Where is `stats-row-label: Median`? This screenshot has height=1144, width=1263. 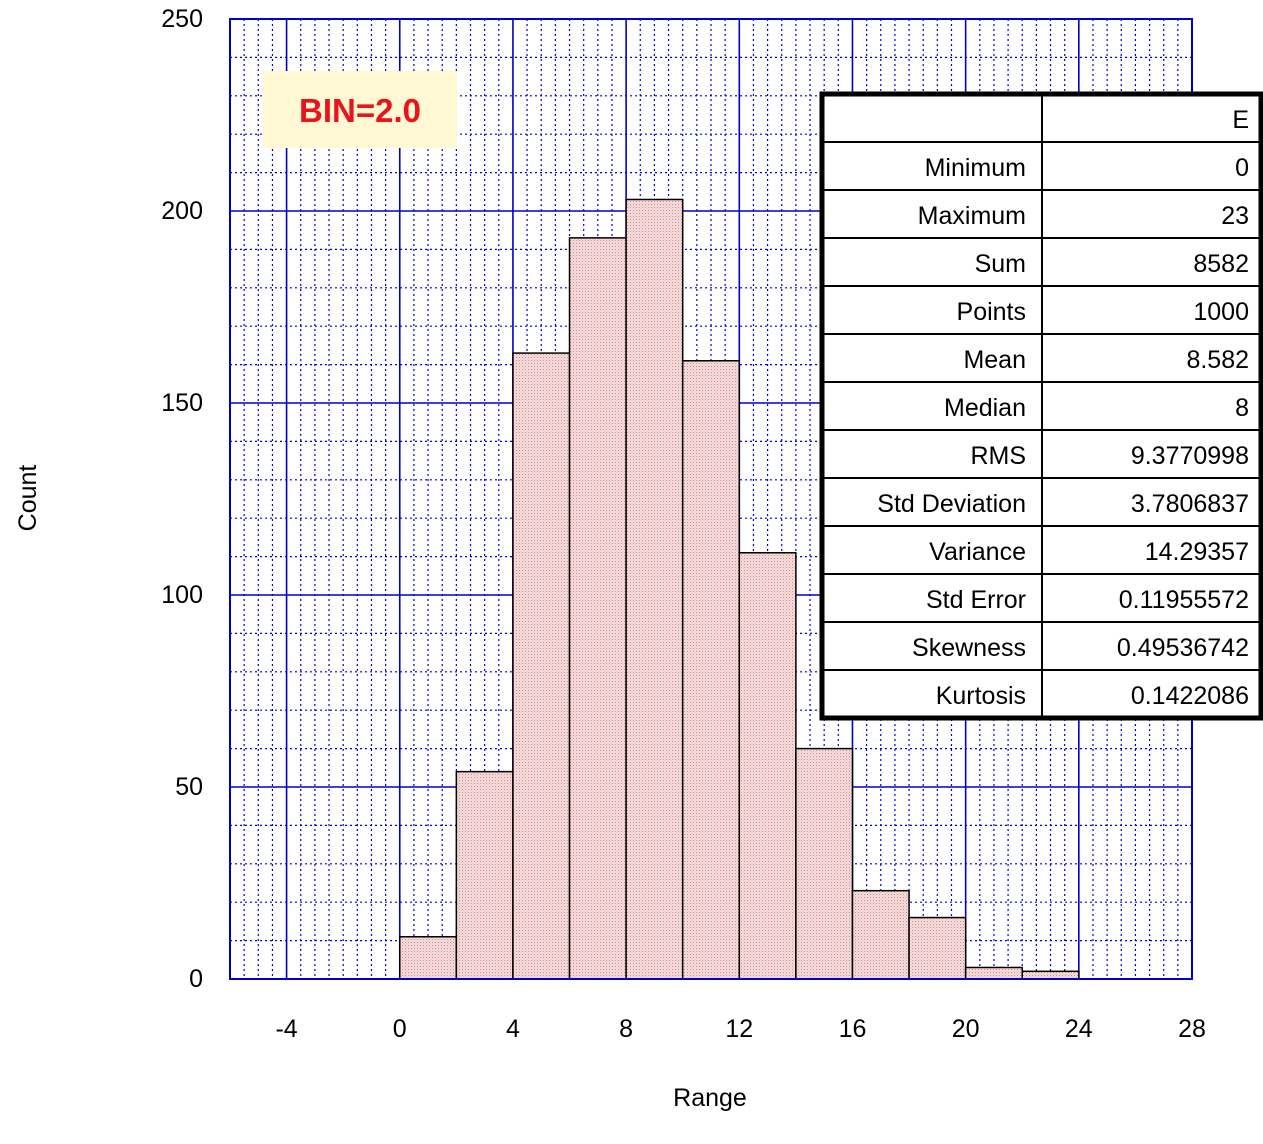
stats-row-label: Median is located at coordinates (985, 408).